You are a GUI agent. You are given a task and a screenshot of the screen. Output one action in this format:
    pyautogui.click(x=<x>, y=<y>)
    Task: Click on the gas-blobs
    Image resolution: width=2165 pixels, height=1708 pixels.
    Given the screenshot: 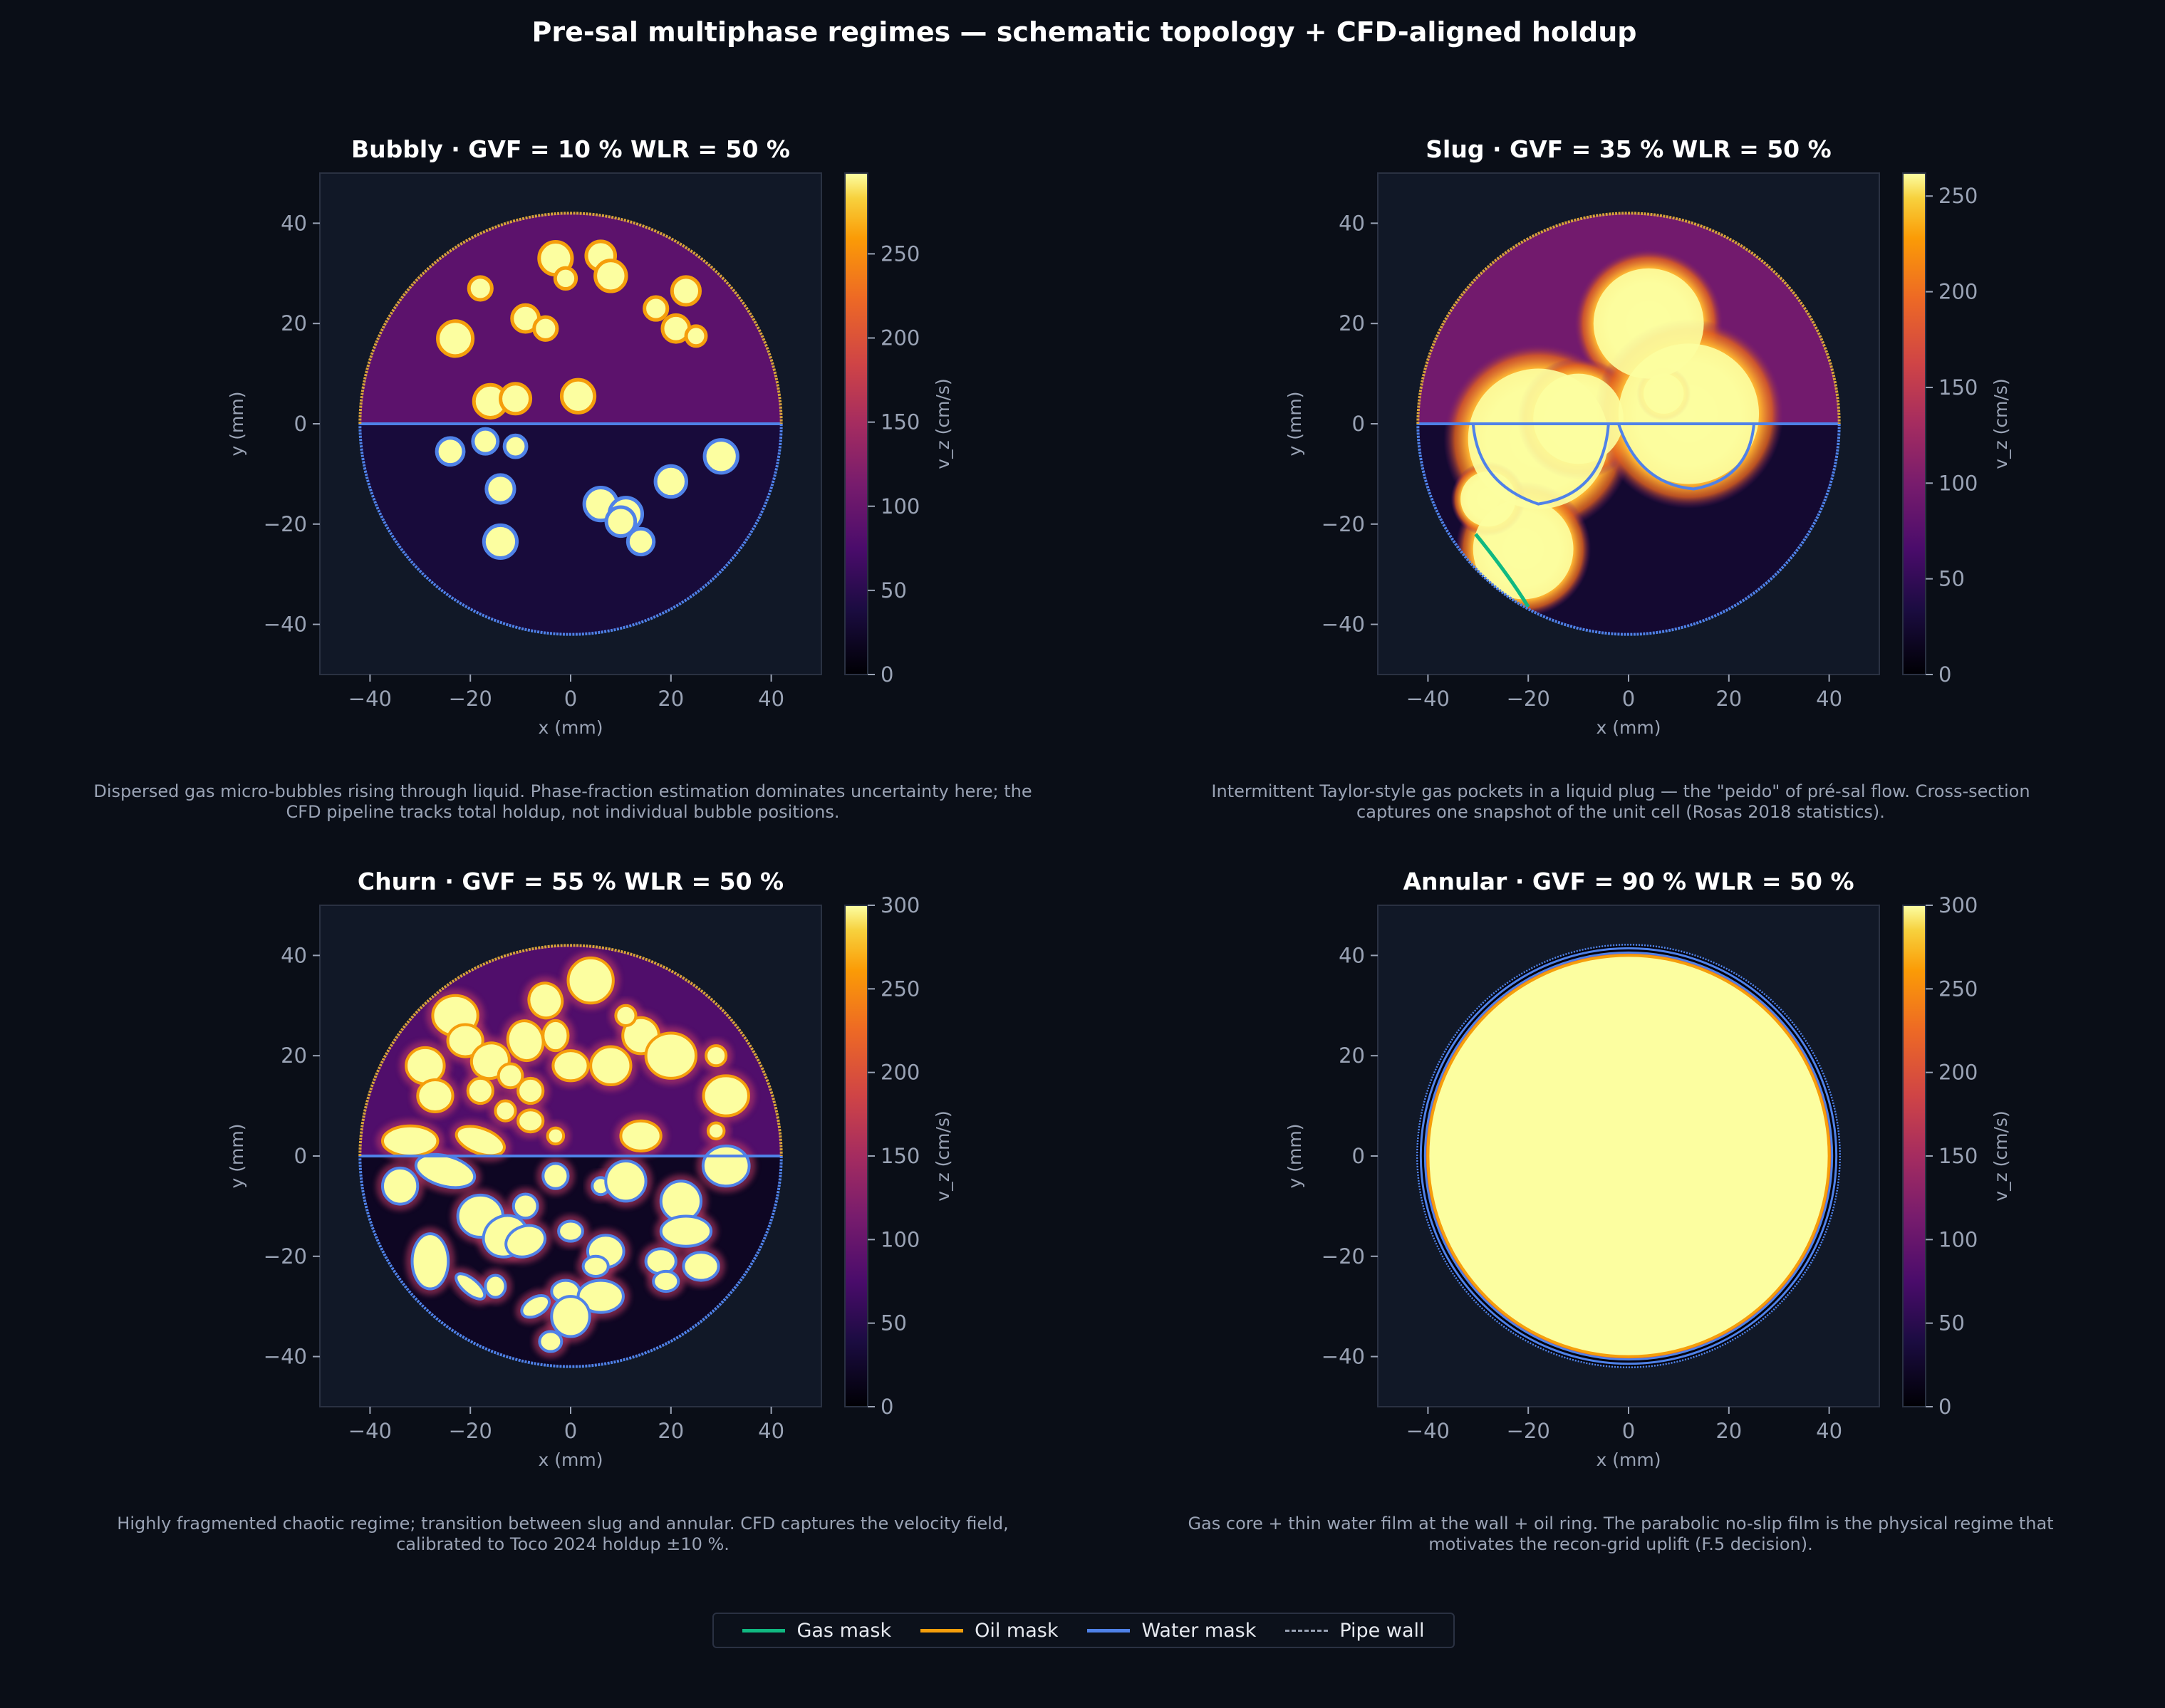 What is the action you would take?
    pyautogui.click(x=566, y=1154)
    